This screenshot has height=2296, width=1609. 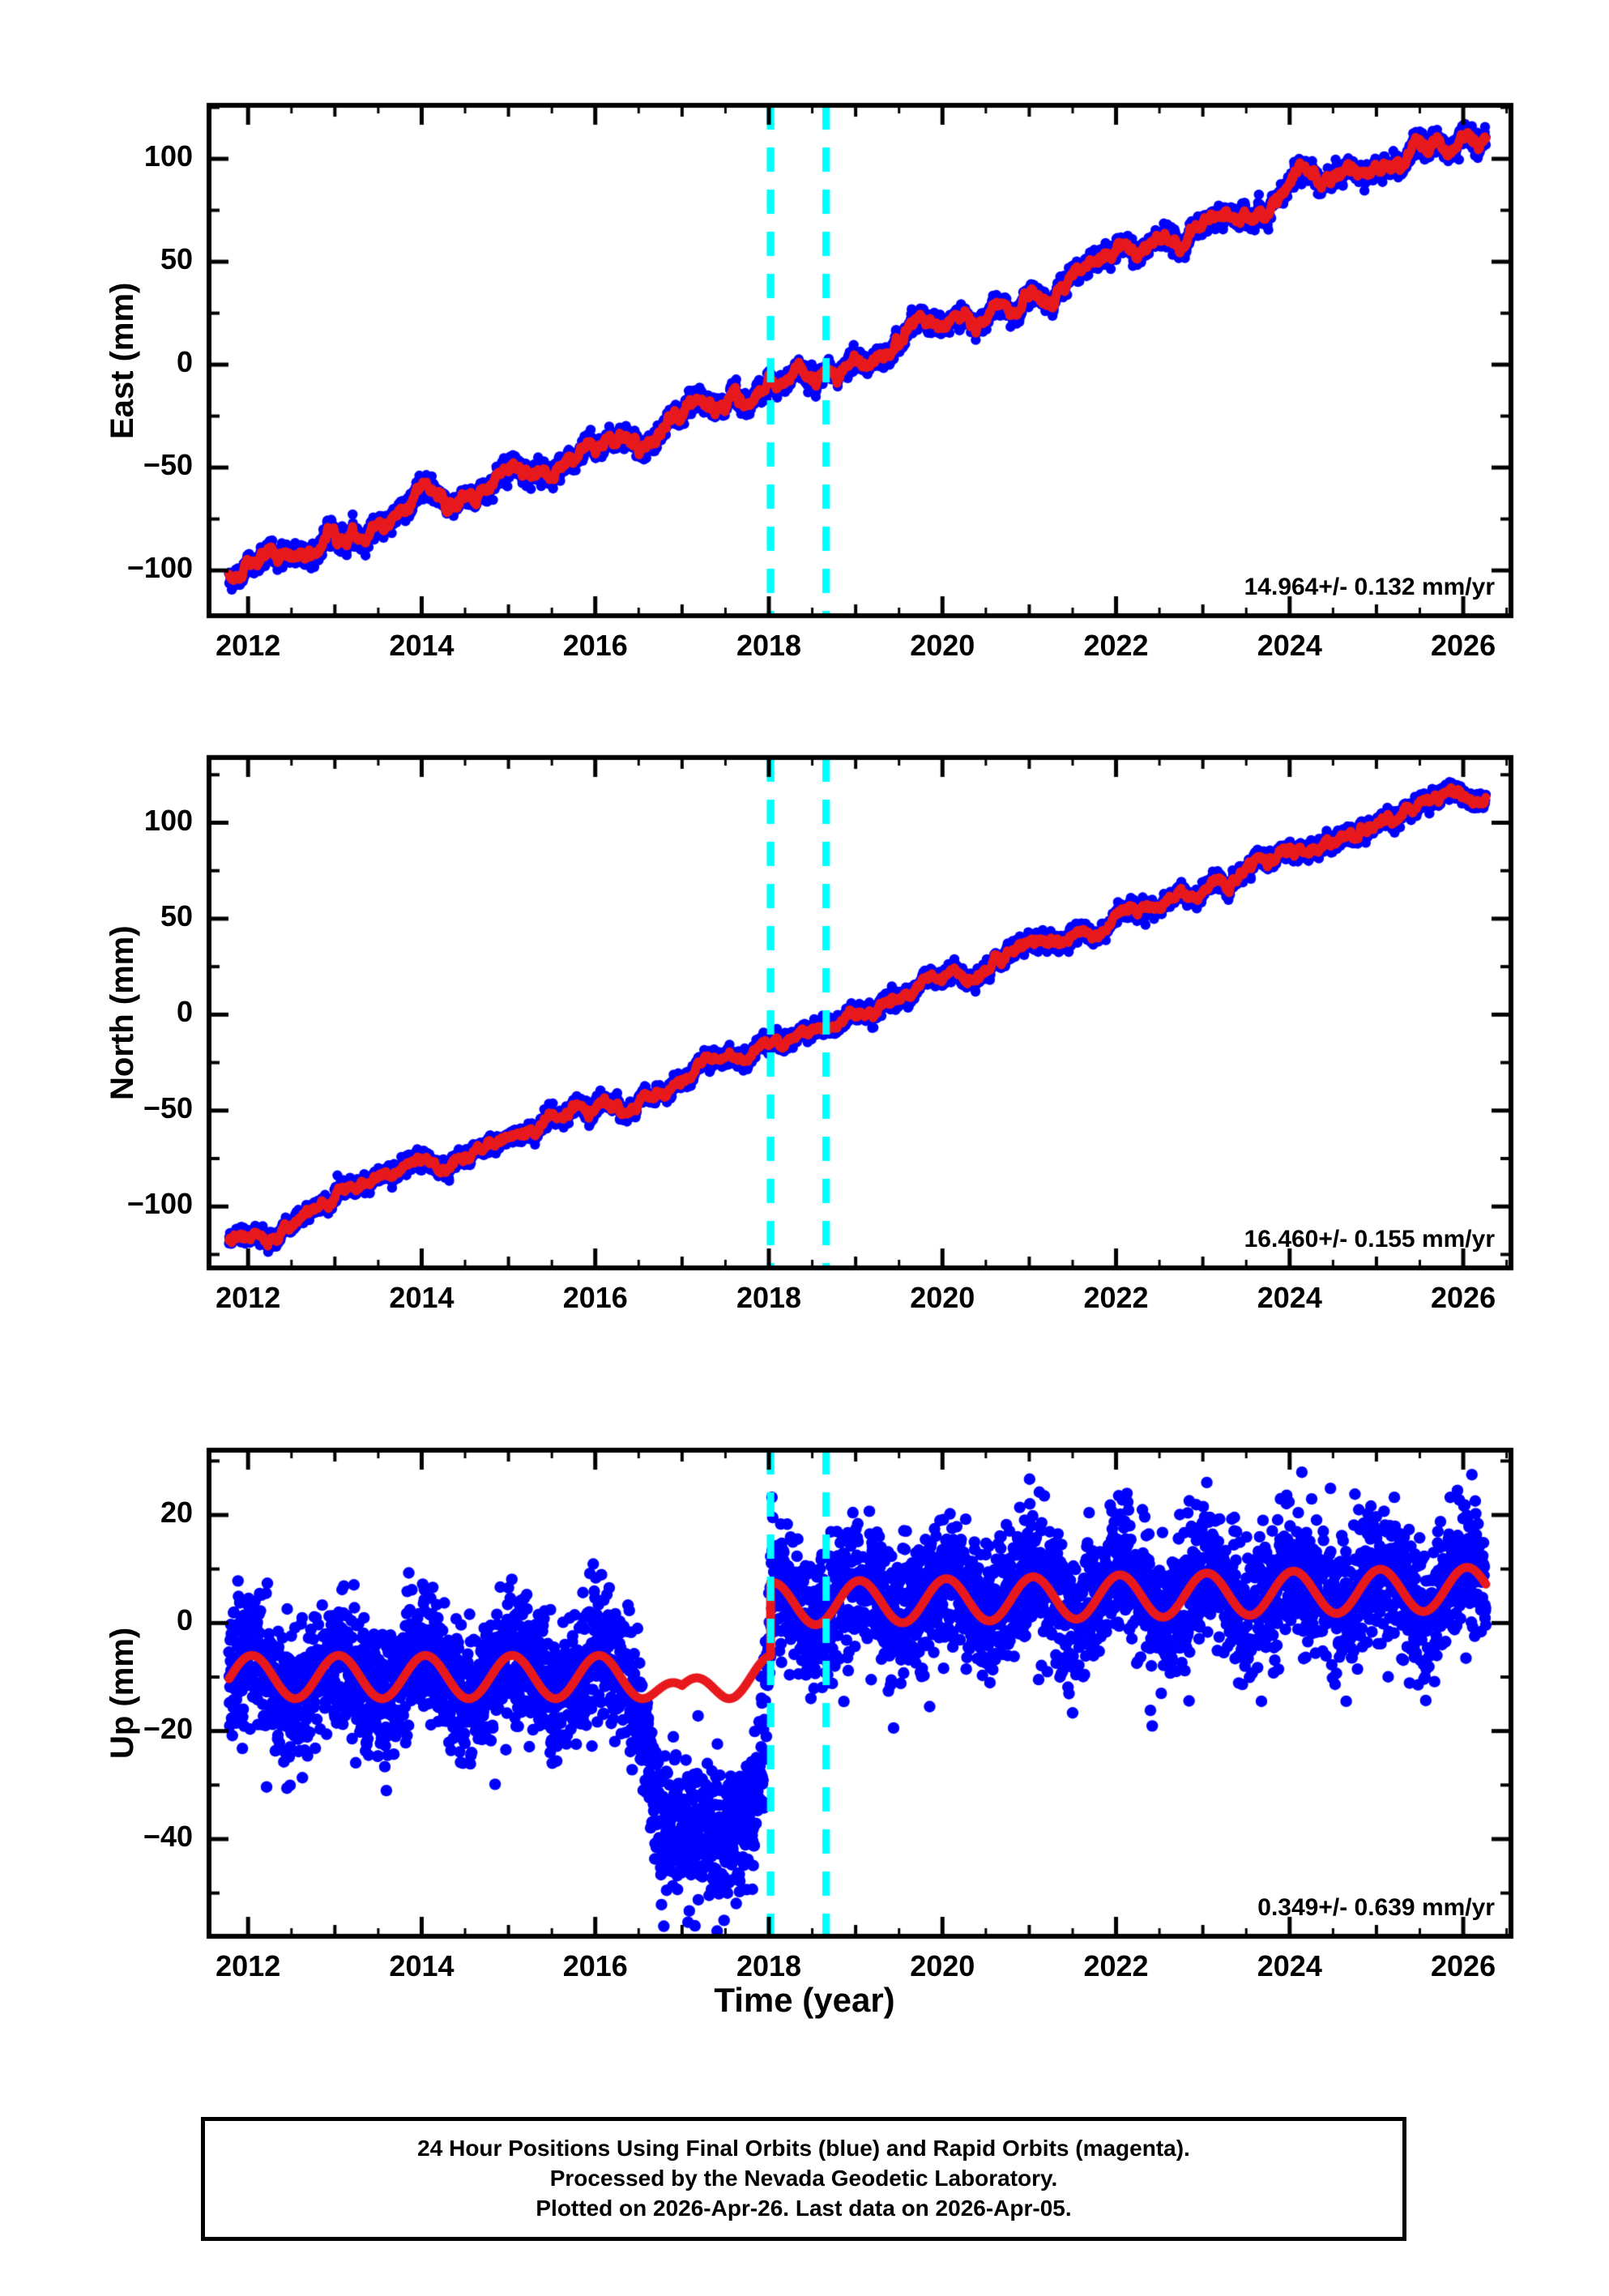 I want to click on up-ytick--20: −20, so click(x=168, y=1728).